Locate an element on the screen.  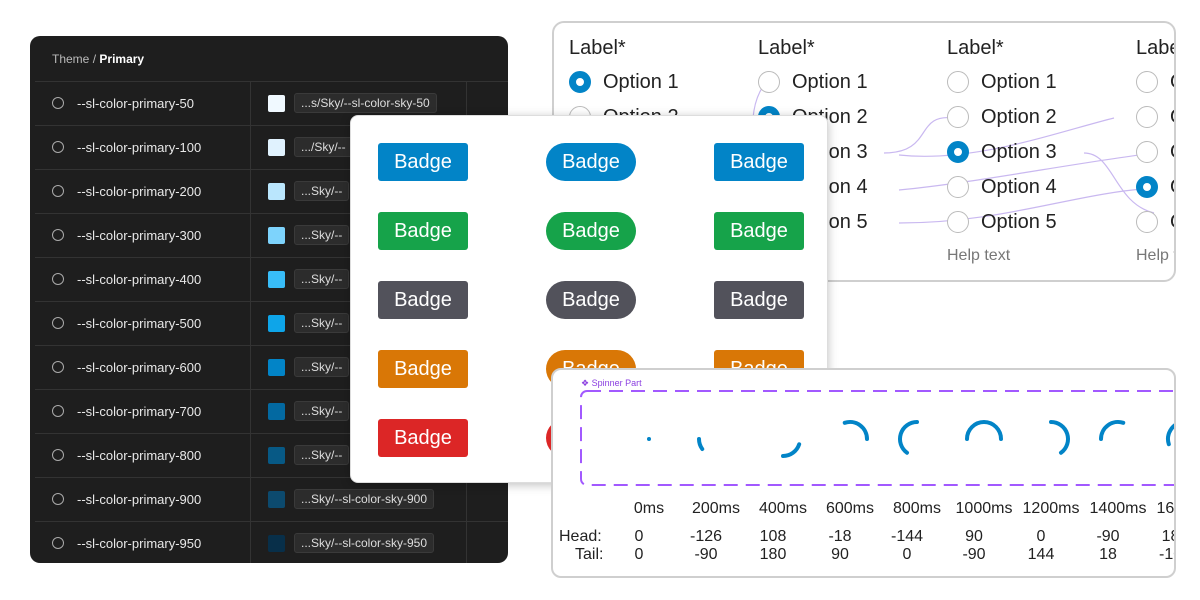
token-row: --sl-color-primary-200 ...Sky/-- is located at coordinates (271, 191).